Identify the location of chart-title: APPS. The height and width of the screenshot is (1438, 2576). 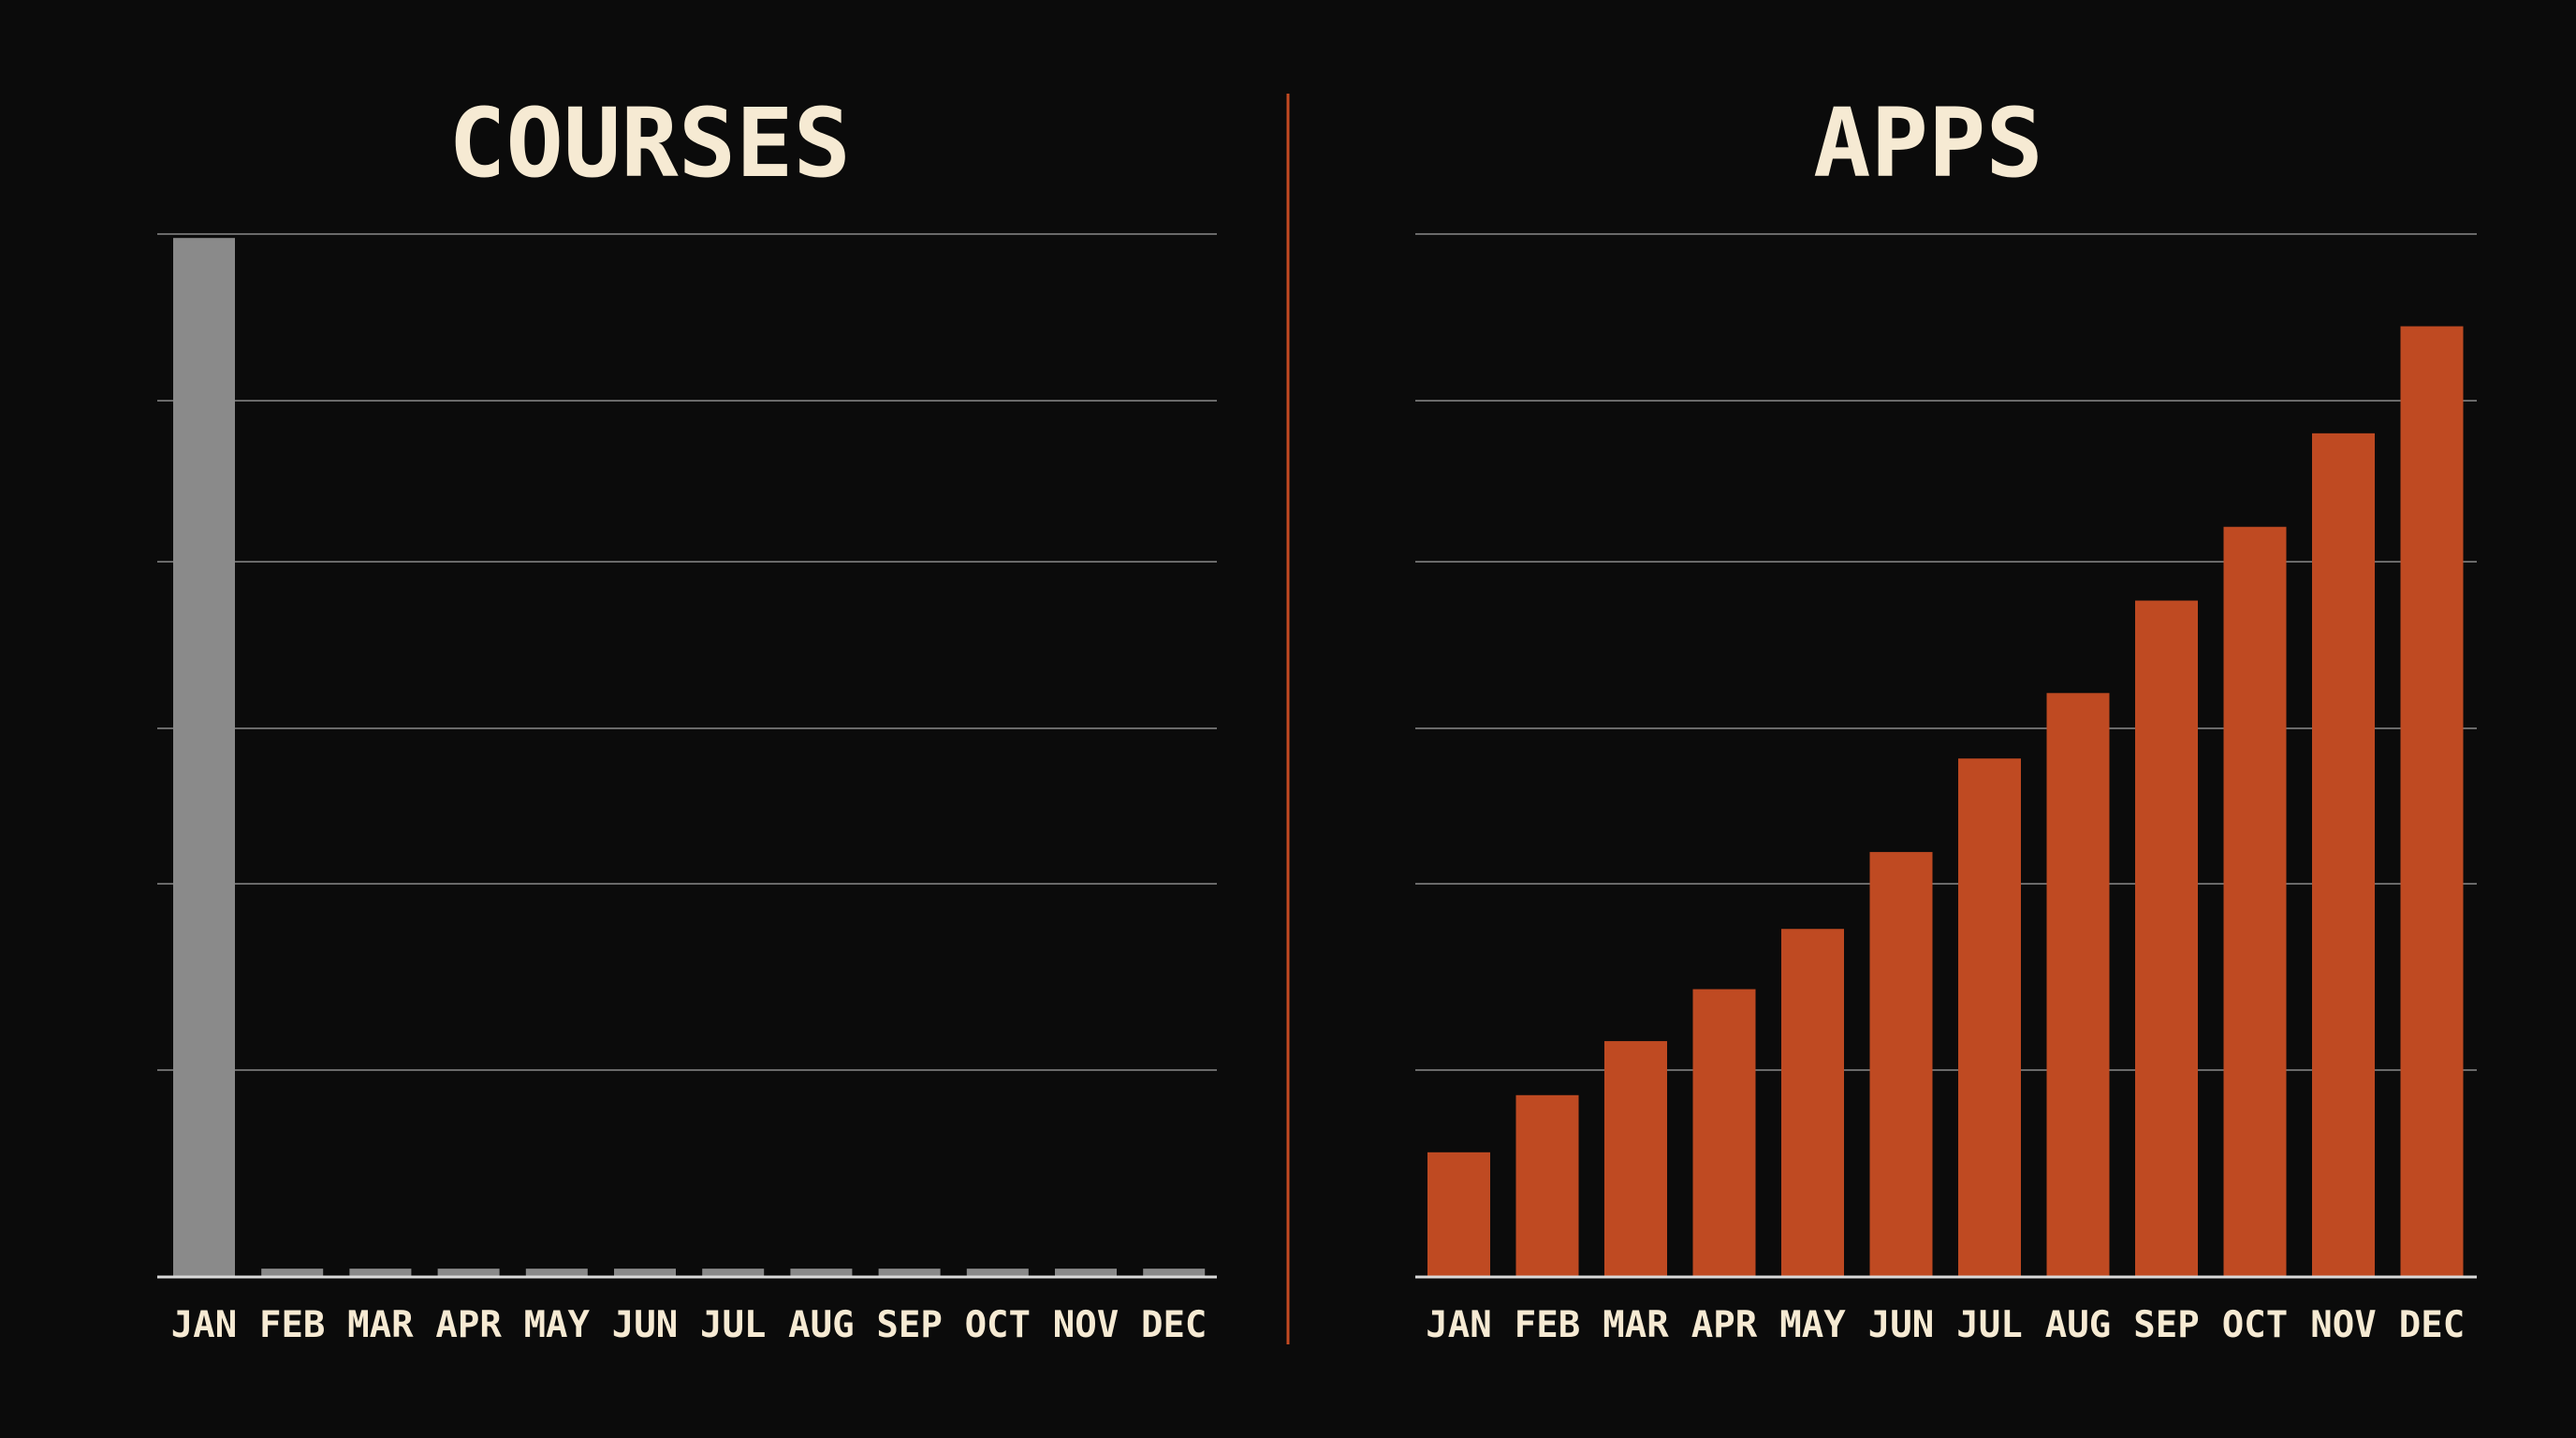
(1928, 143).